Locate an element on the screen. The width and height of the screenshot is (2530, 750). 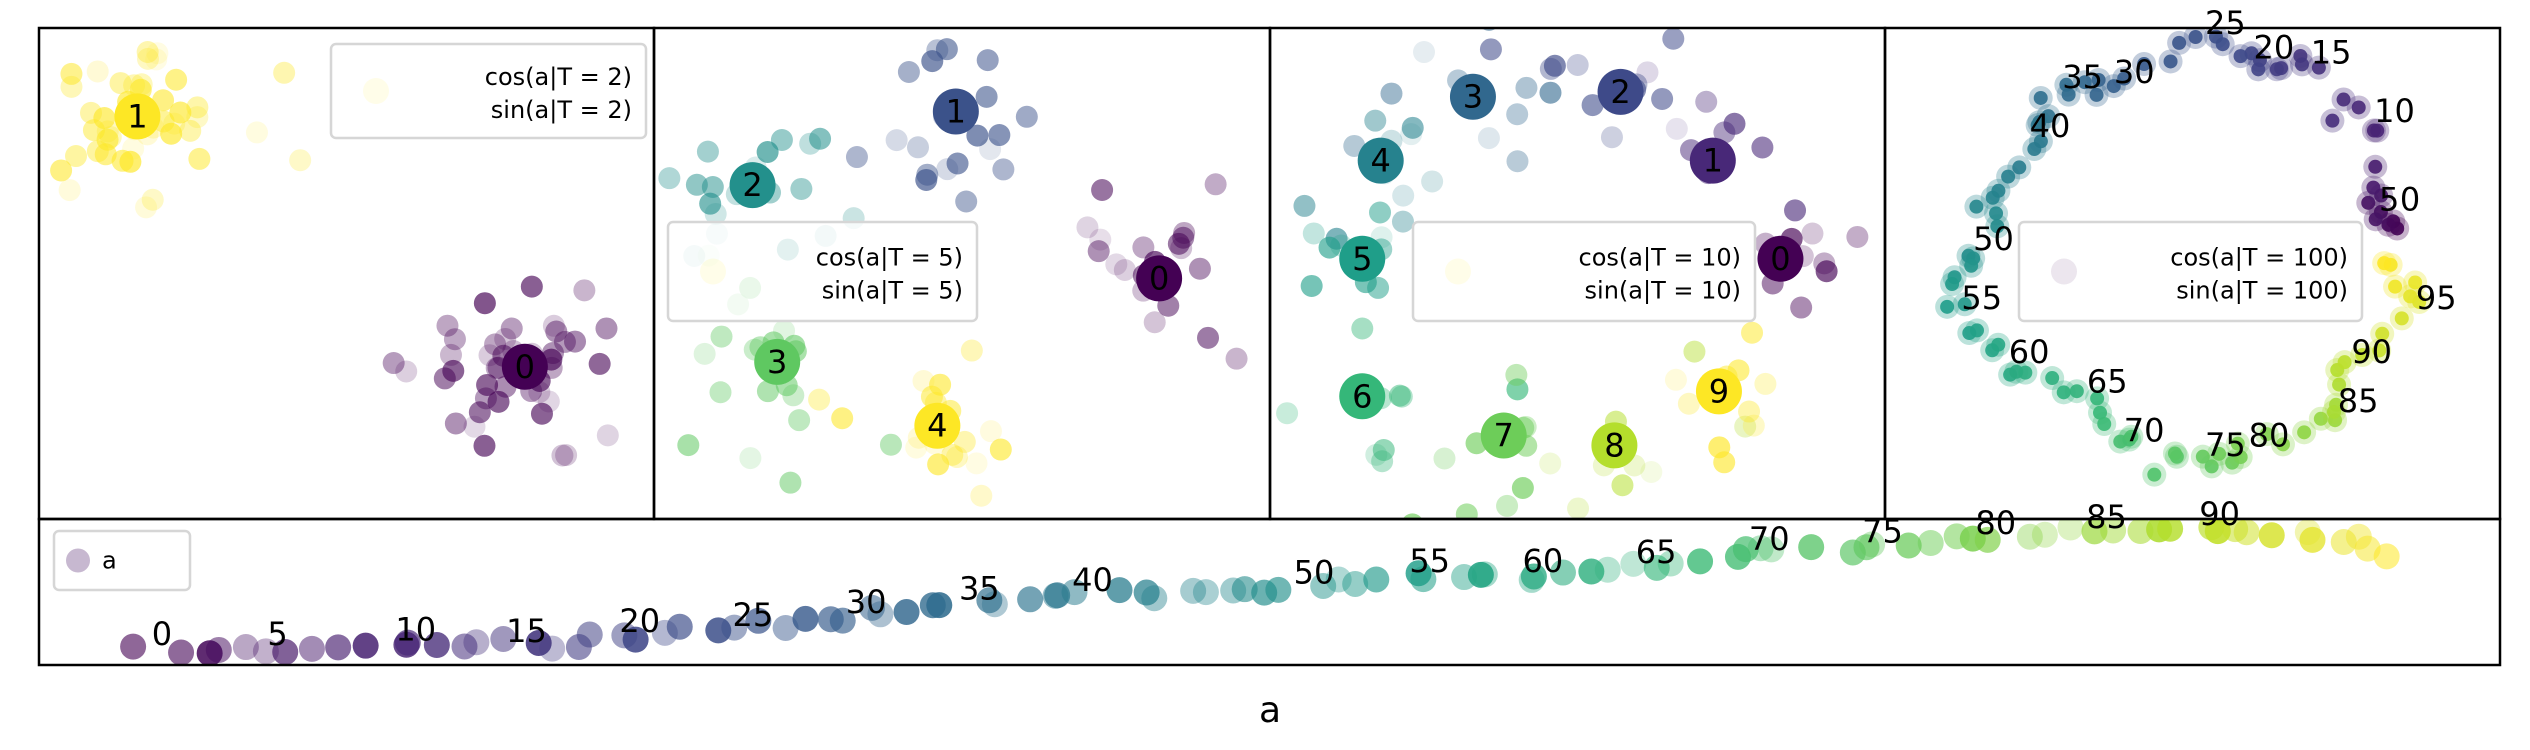
cluster-label: 4 is located at coordinates (937, 426).